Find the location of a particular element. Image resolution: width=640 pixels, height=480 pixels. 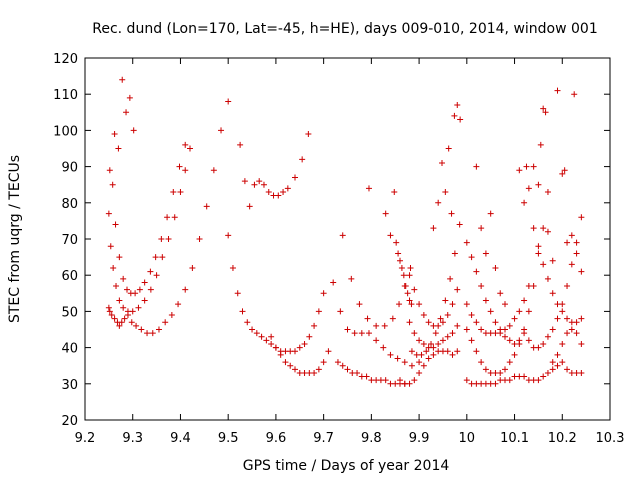

x-tick-label: 9.7 is located at coordinates (323, 438).